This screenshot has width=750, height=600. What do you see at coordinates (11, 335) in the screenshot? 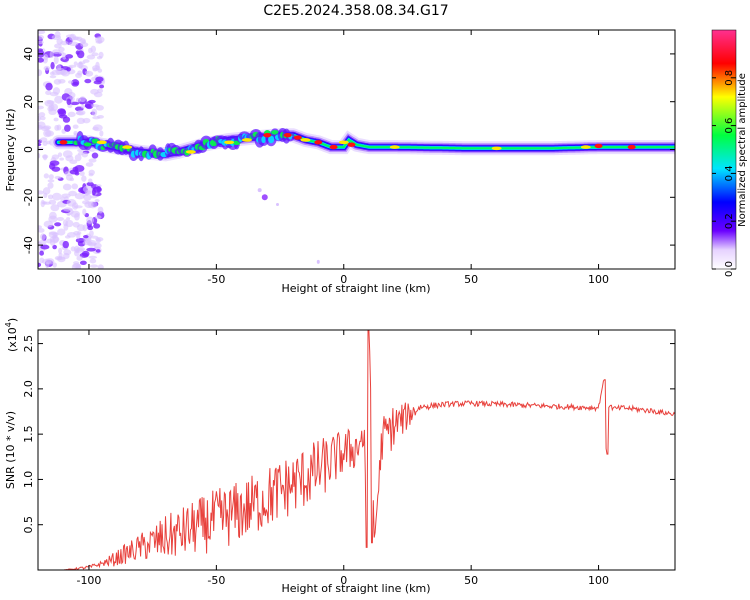
I see `snr-multiplier: (x104)` at bounding box center [11, 335].